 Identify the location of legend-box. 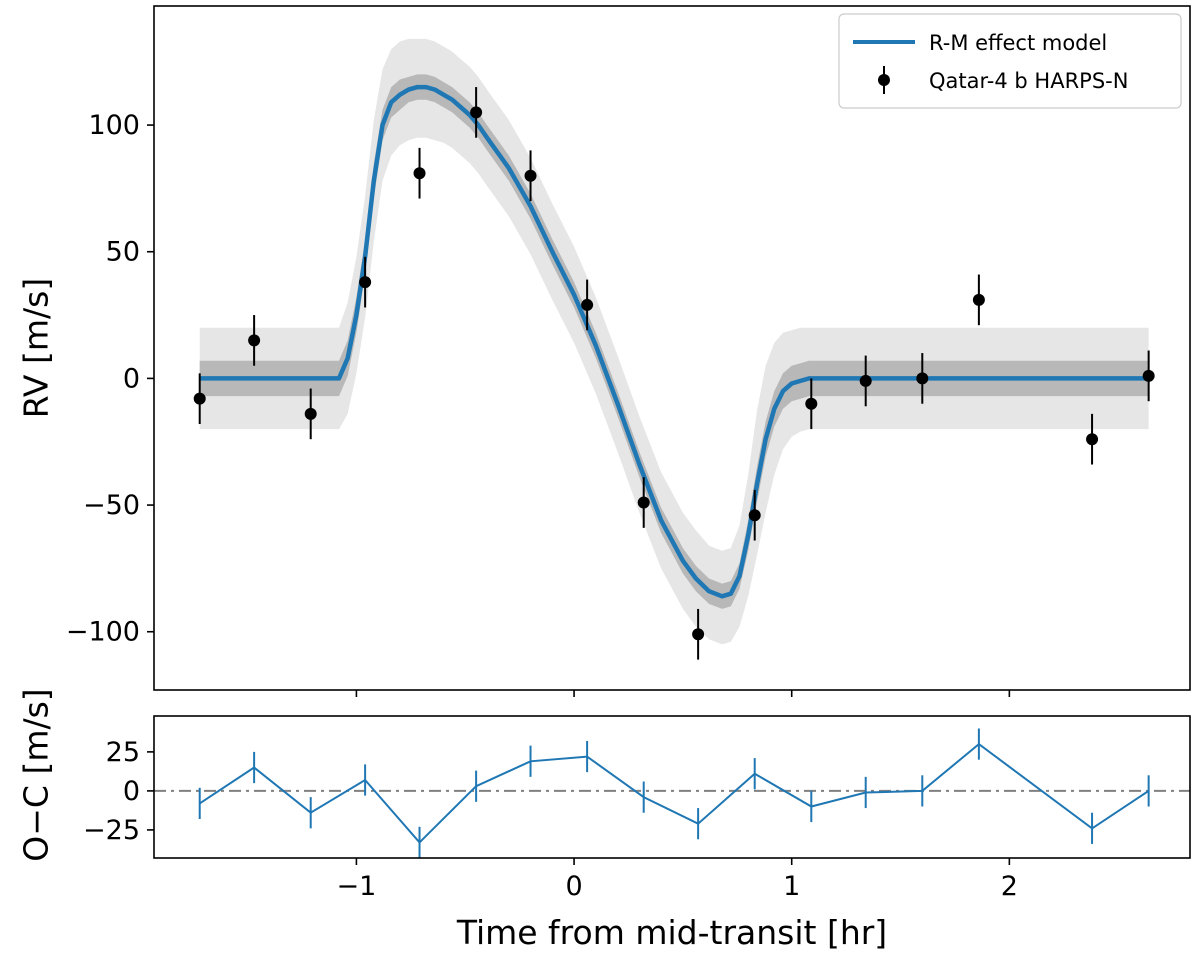
(1010, 61).